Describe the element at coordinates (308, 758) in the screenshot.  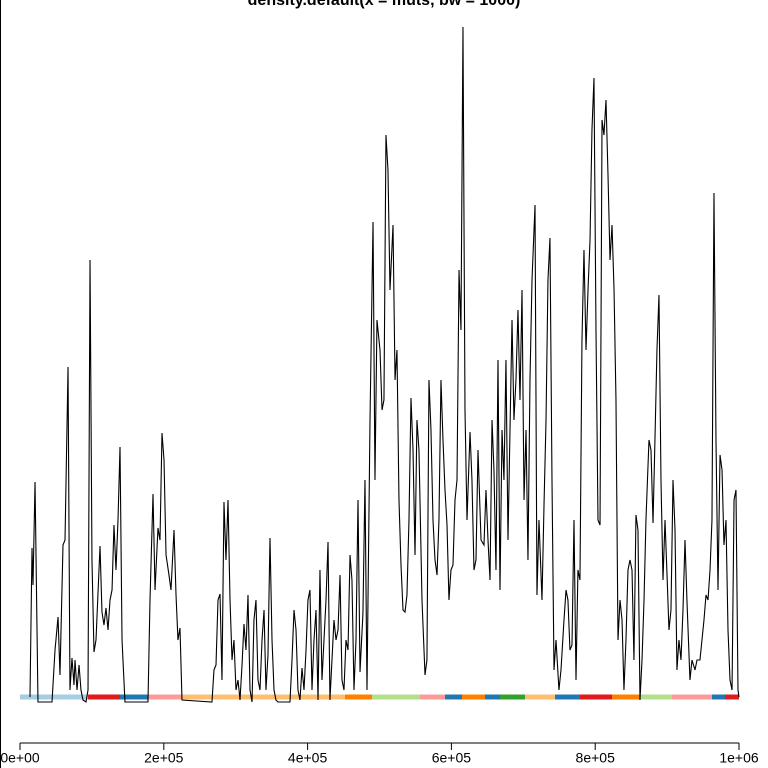
I see `x-tick-label: 4e+05` at that location.